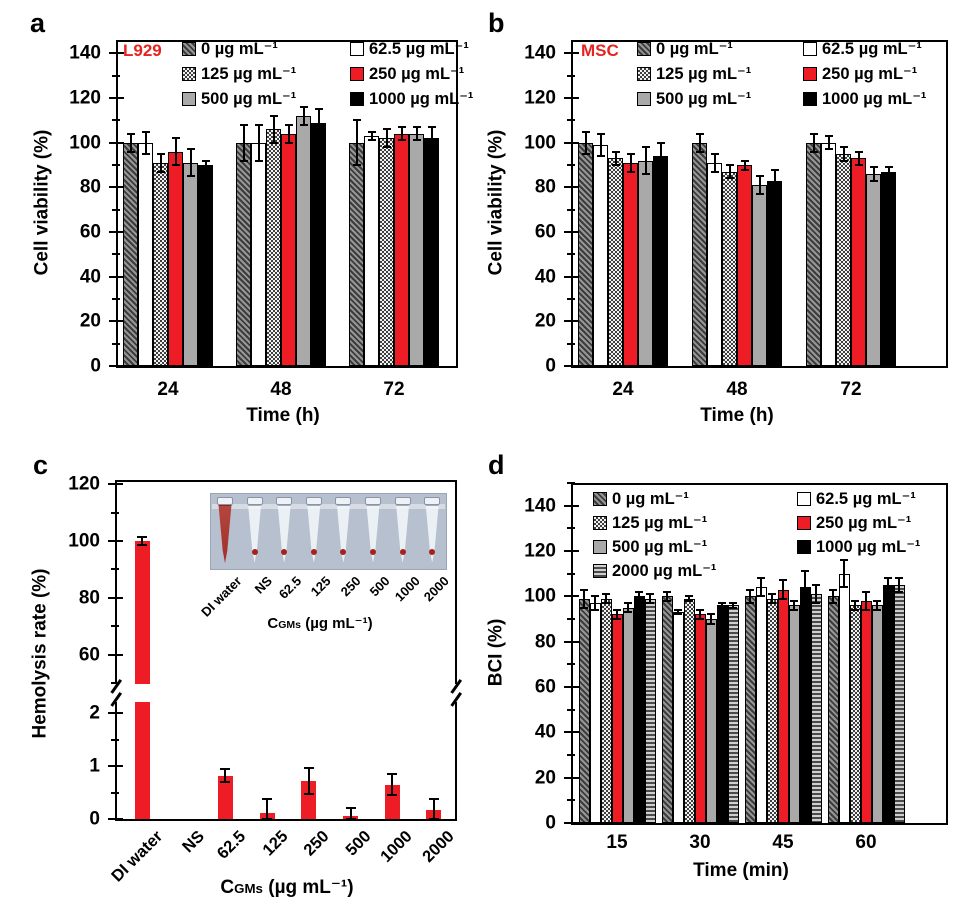 The image size is (955, 918). What do you see at coordinates (290, 625) in the screenshot?
I see `inset-x-axis-title-sub: GMs` at bounding box center [290, 625].